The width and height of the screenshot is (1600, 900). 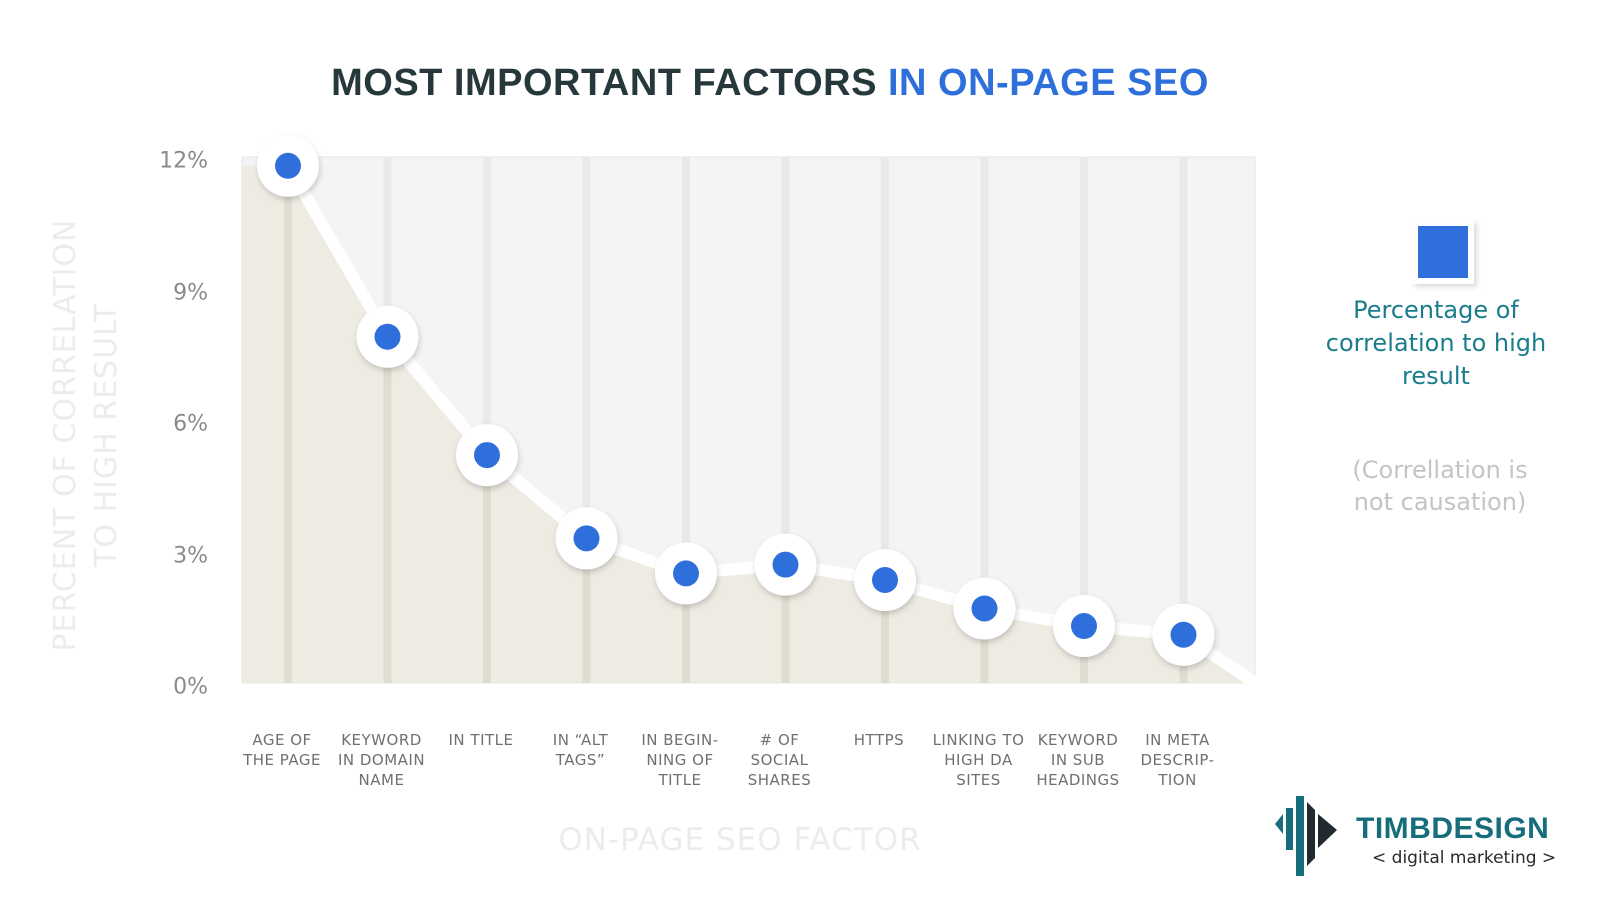 What do you see at coordinates (183, 161) in the screenshot?
I see `y-tick-label: 12%` at bounding box center [183, 161].